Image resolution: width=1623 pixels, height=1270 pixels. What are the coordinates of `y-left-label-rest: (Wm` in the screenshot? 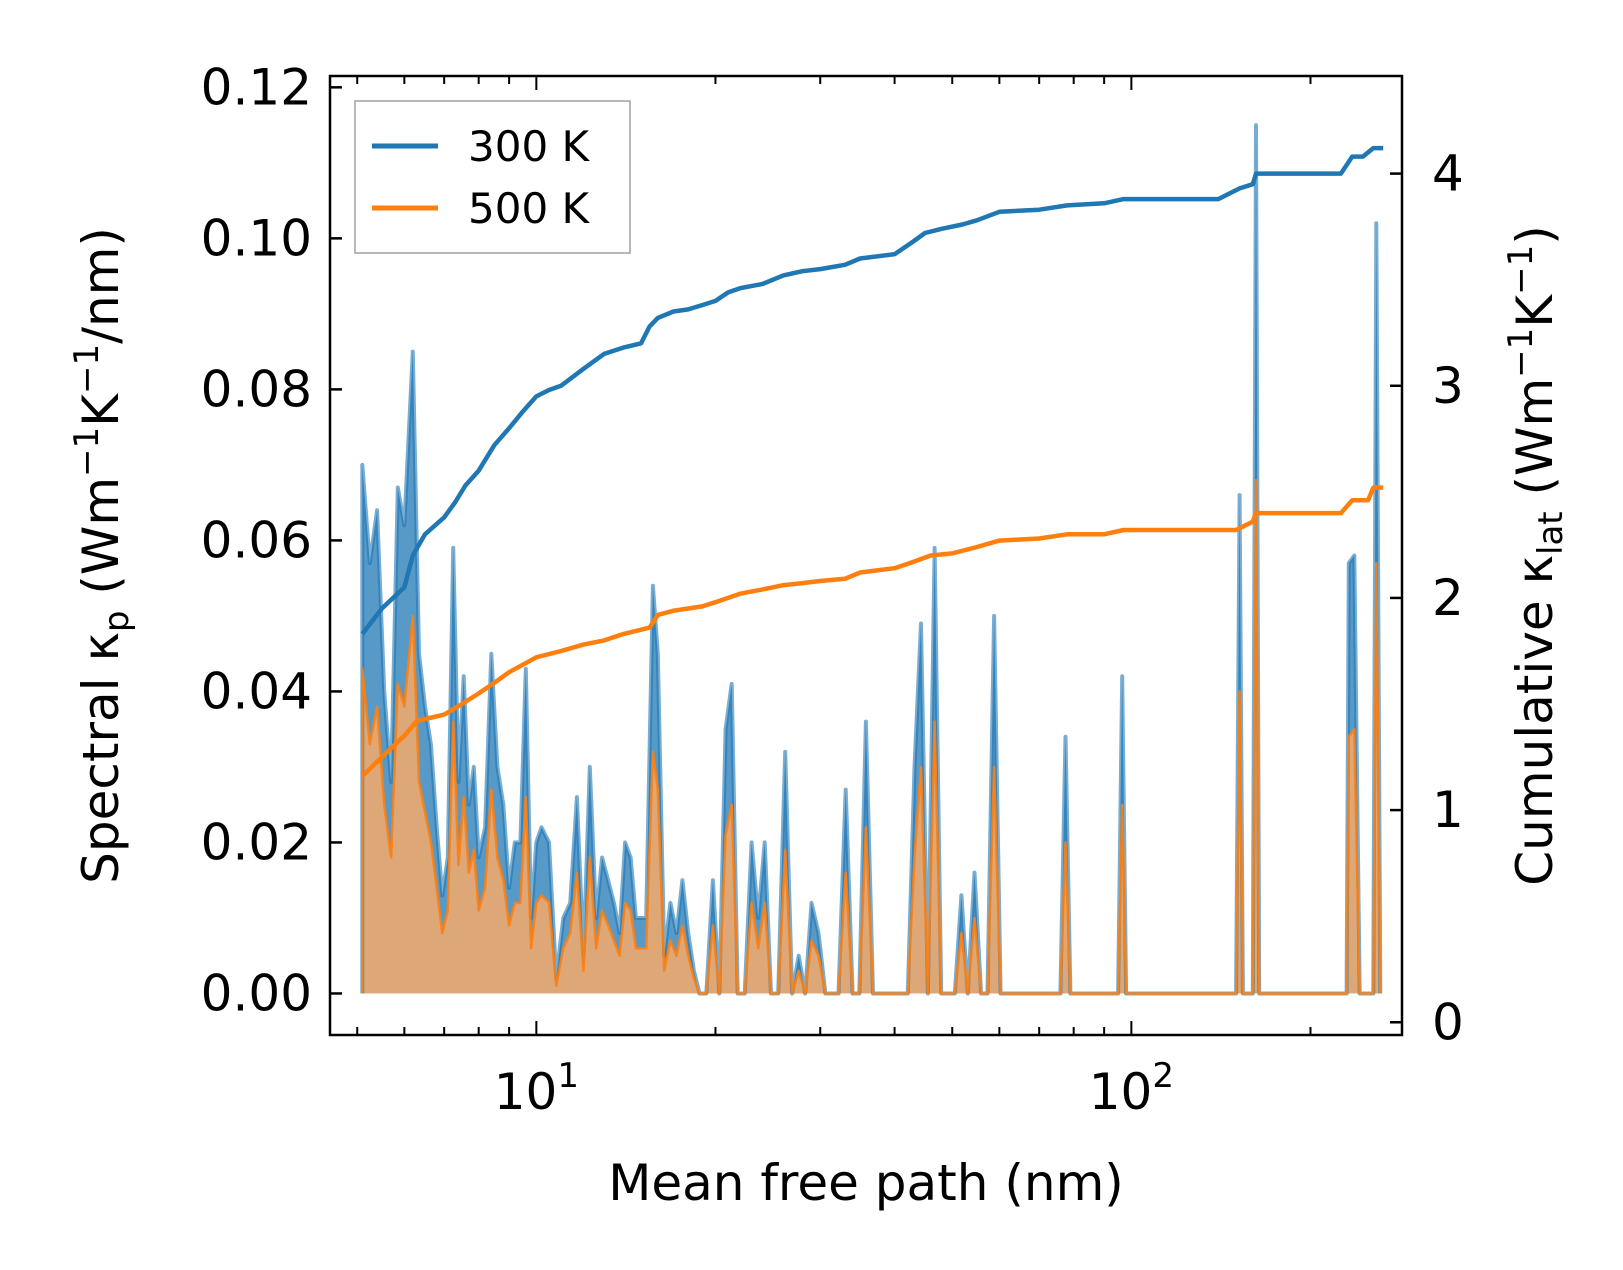 It's located at (101, 544).